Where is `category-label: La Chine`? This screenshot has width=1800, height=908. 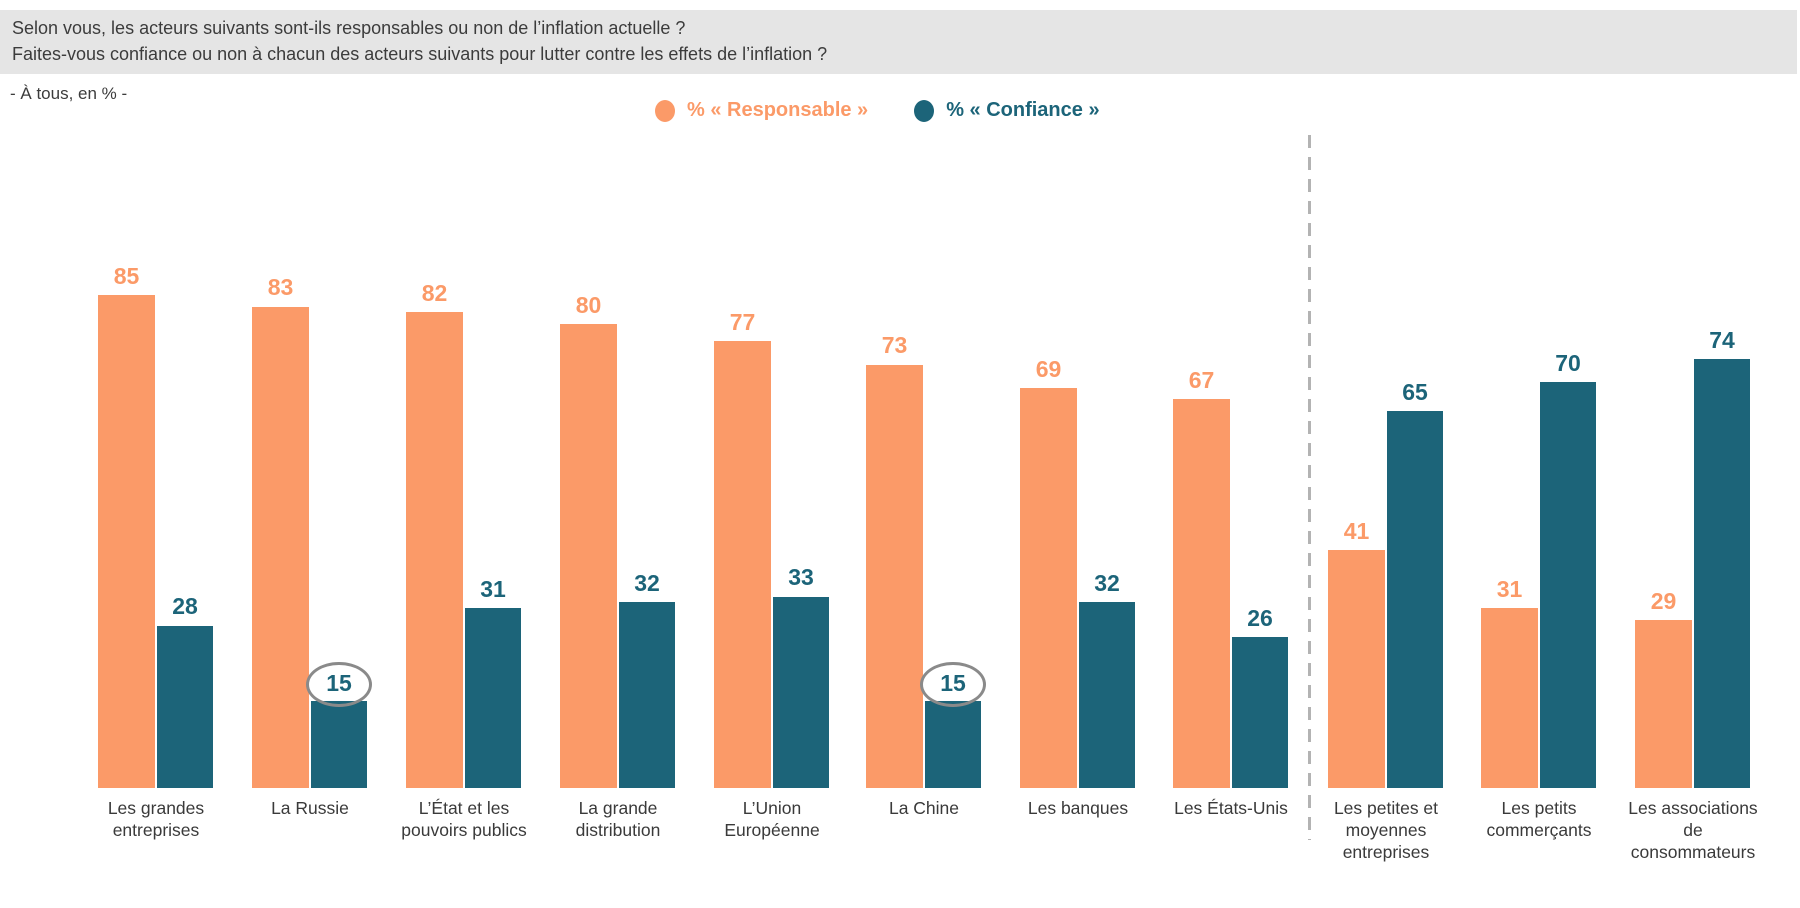
category-label: La Chine is located at coordinates (924, 808).